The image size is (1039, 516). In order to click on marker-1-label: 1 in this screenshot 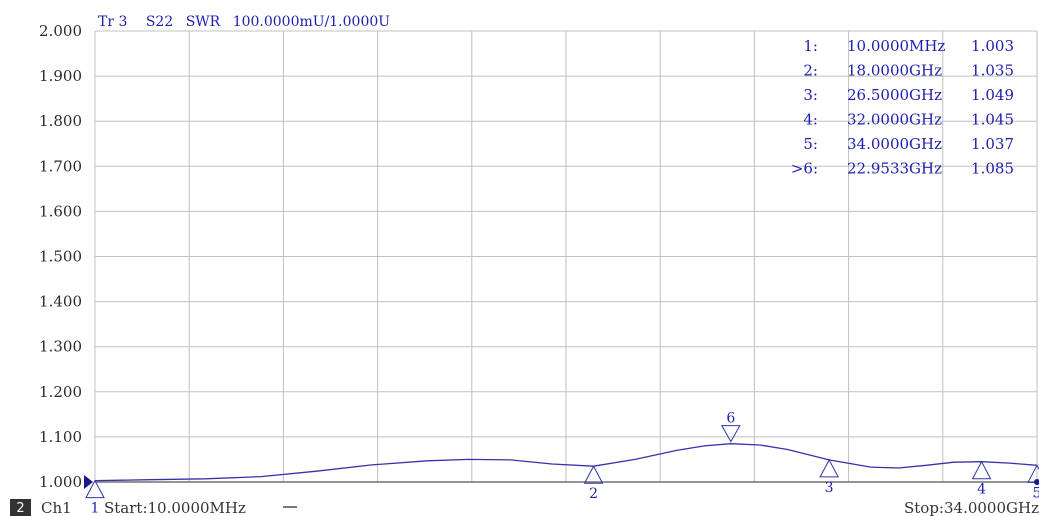, I will do `click(95, 508)`.